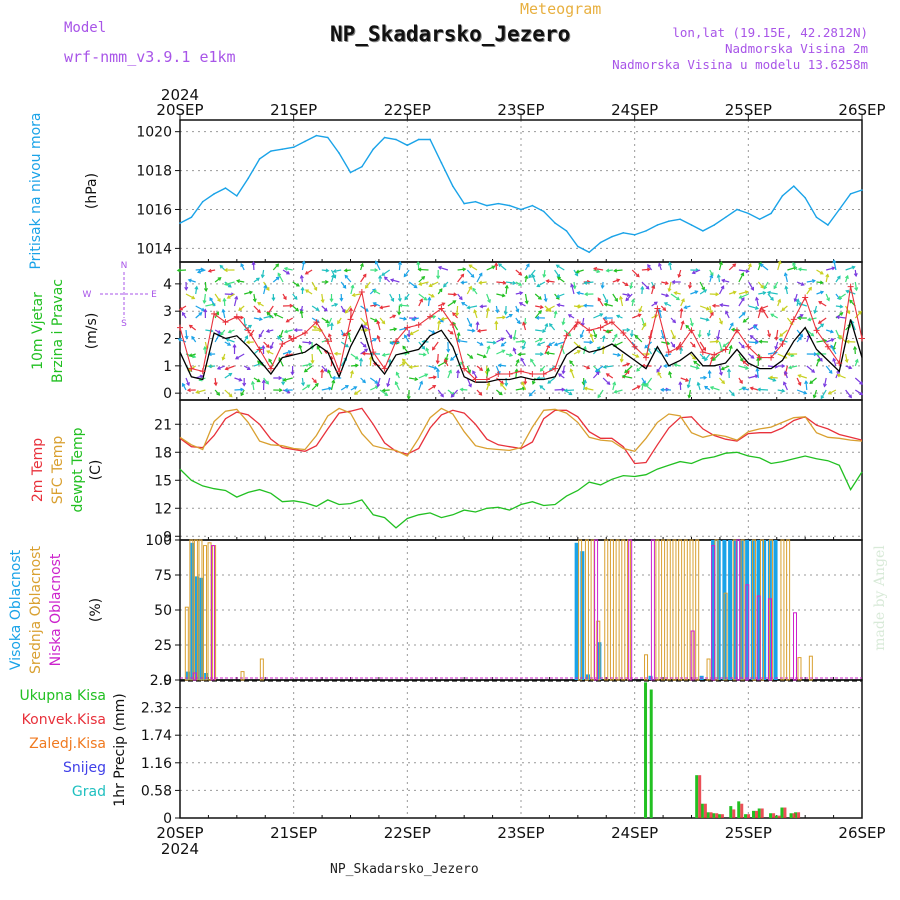 The width and height of the screenshot is (900, 900). Describe the element at coordinates (163, 509) in the screenshot. I see `y-tick-label: 12` at that location.